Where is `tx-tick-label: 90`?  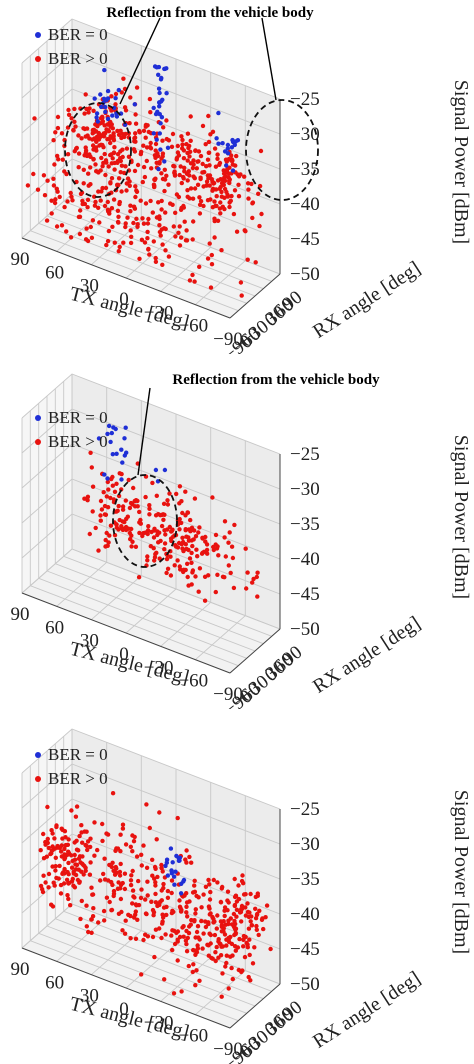
tx-tick-label: 90 is located at coordinates (20, 969).